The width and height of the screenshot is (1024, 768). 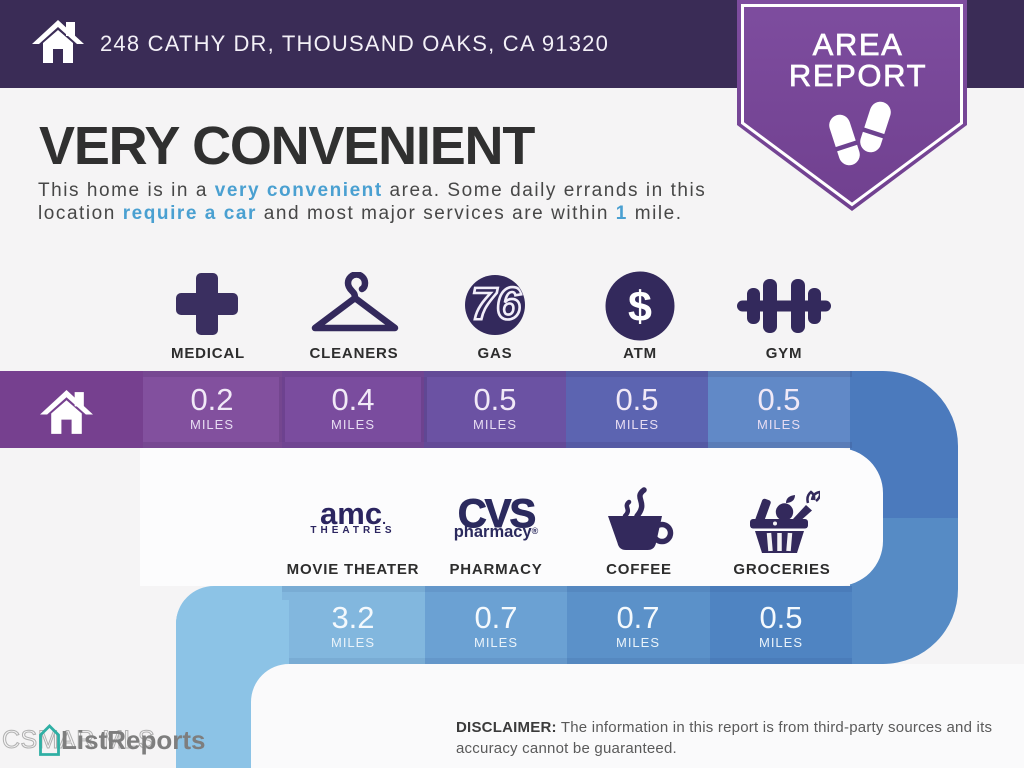 I want to click on svg-text: 76, so click(x=496, y=303).